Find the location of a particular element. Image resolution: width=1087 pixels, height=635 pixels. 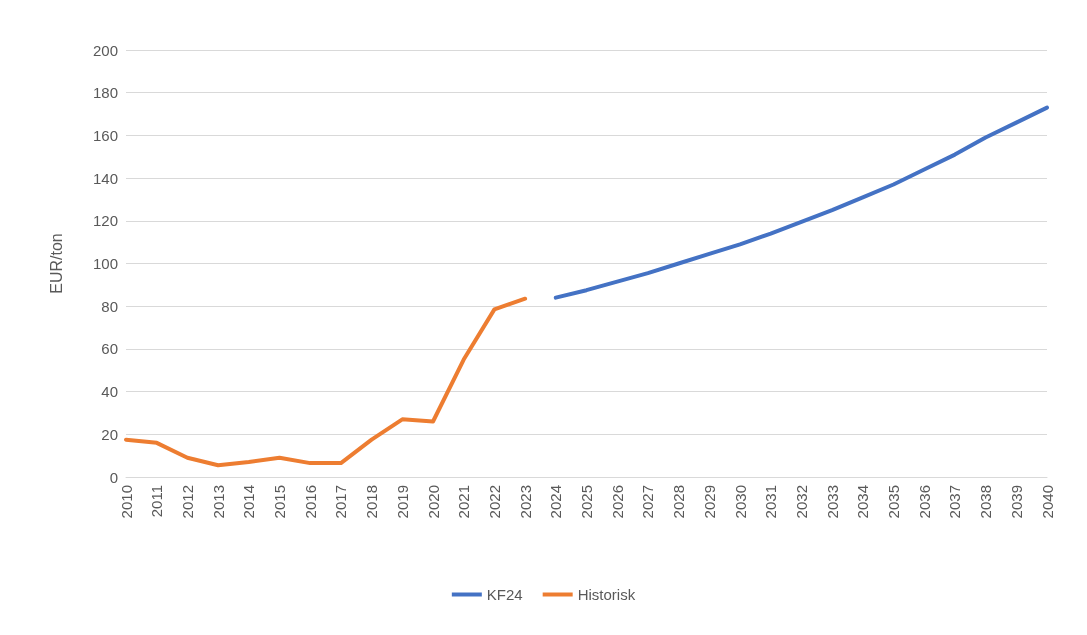

x-tick-label: 2030 is located at coordinates (740, 502).